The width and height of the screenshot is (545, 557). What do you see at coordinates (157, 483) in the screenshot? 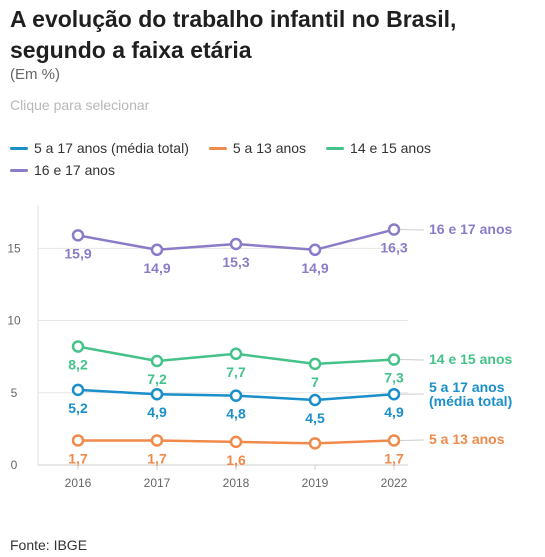
I see `x-tick-label: 2017` at bounding box center [157, 483].